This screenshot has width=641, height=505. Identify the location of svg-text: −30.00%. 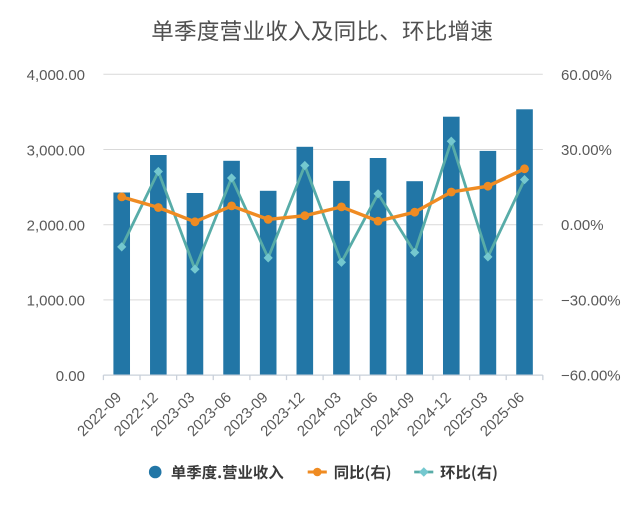
(591, 300).